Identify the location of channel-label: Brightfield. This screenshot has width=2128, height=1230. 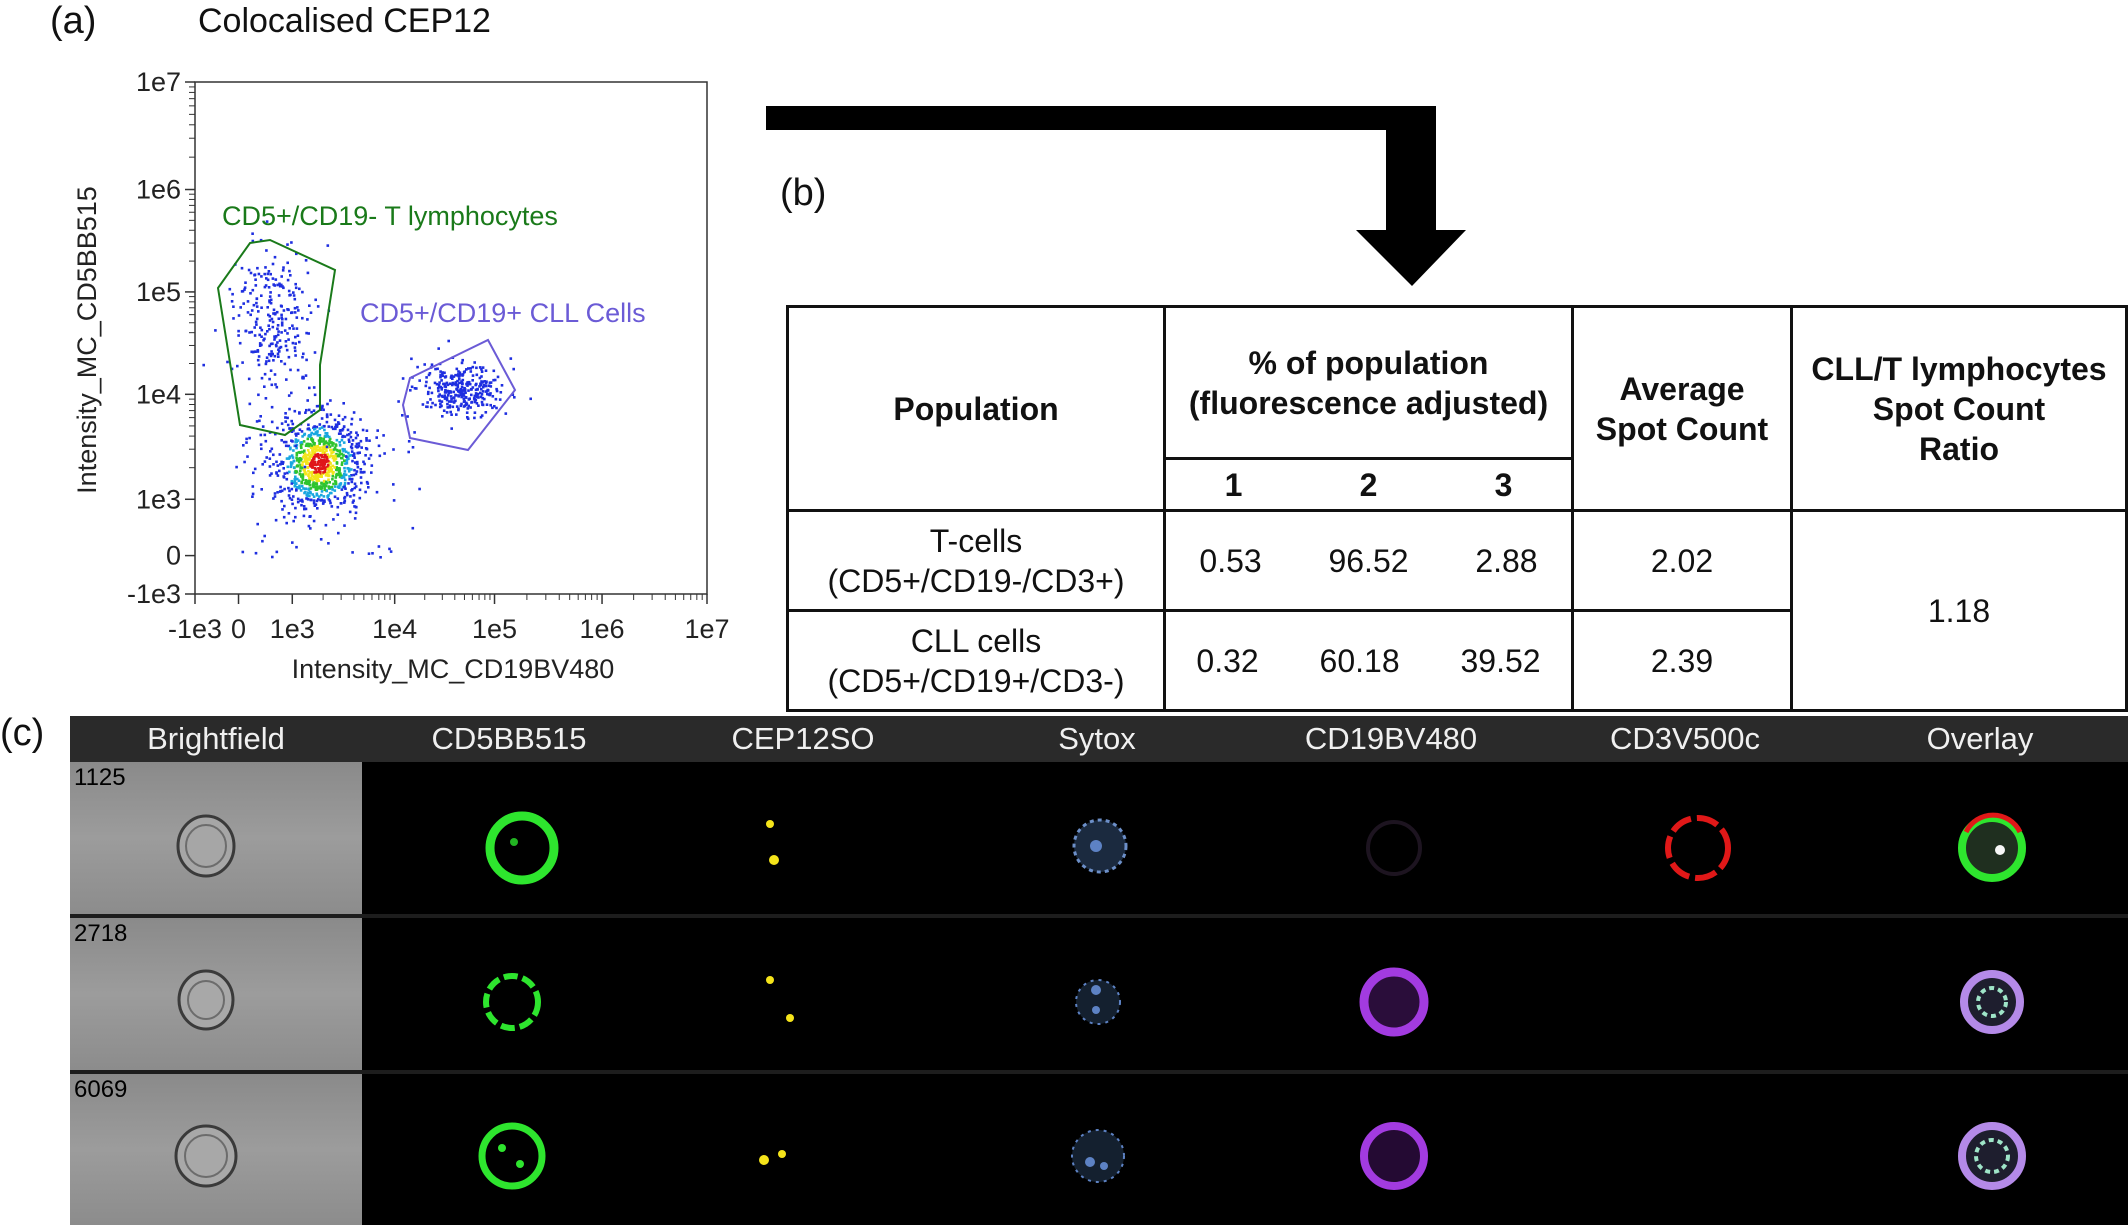
(216, 738).